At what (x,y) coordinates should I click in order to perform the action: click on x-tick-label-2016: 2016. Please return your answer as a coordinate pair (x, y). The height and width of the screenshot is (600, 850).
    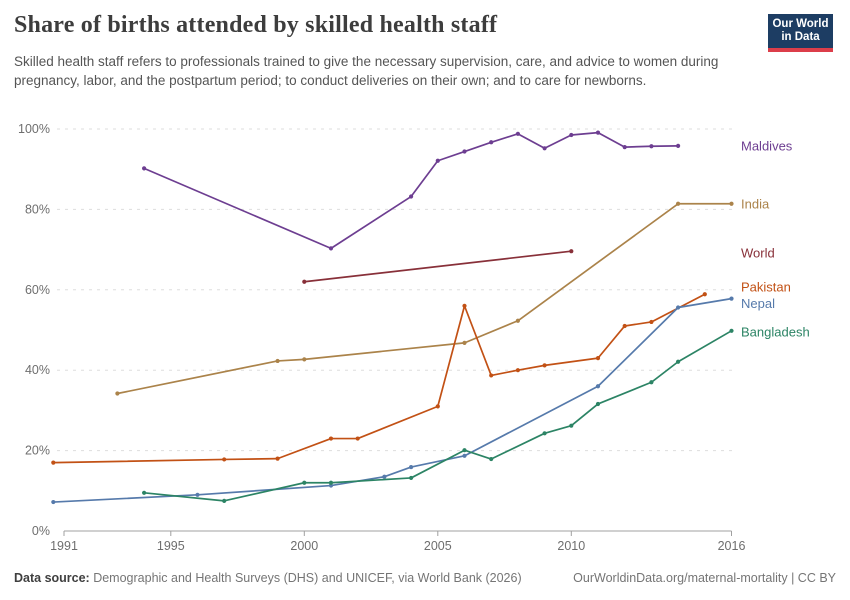
    Looking at the image, I should click on (732, 546).